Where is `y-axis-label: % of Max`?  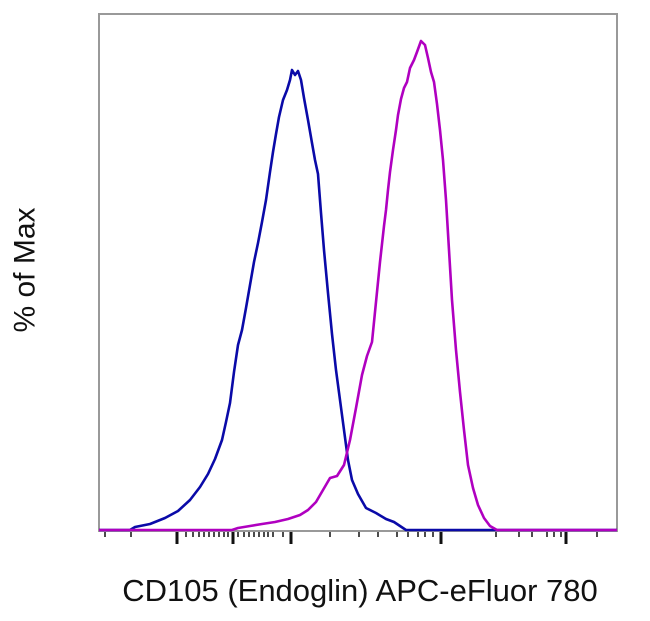
y-axis-label: % of Max is located at coordinates (26, 270).